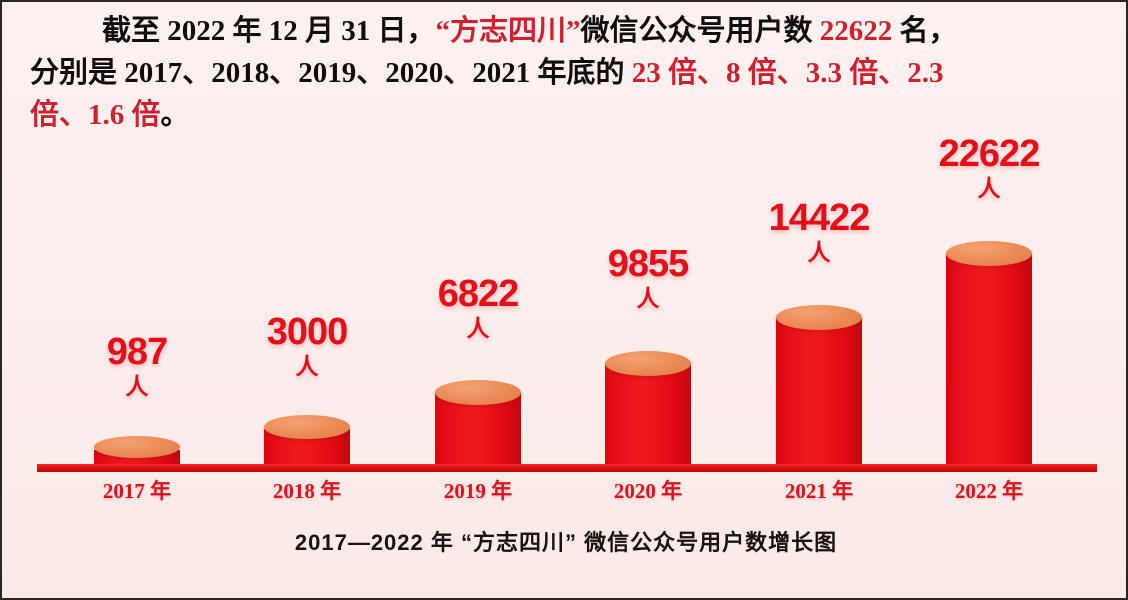 The height and width of the screenshot is (600, 1128). What do you see at coordinates (508, 31) in the screenshot?
I see `headline-line1-highlight-brand: “方志四川”` at bounding box center [508, 31].